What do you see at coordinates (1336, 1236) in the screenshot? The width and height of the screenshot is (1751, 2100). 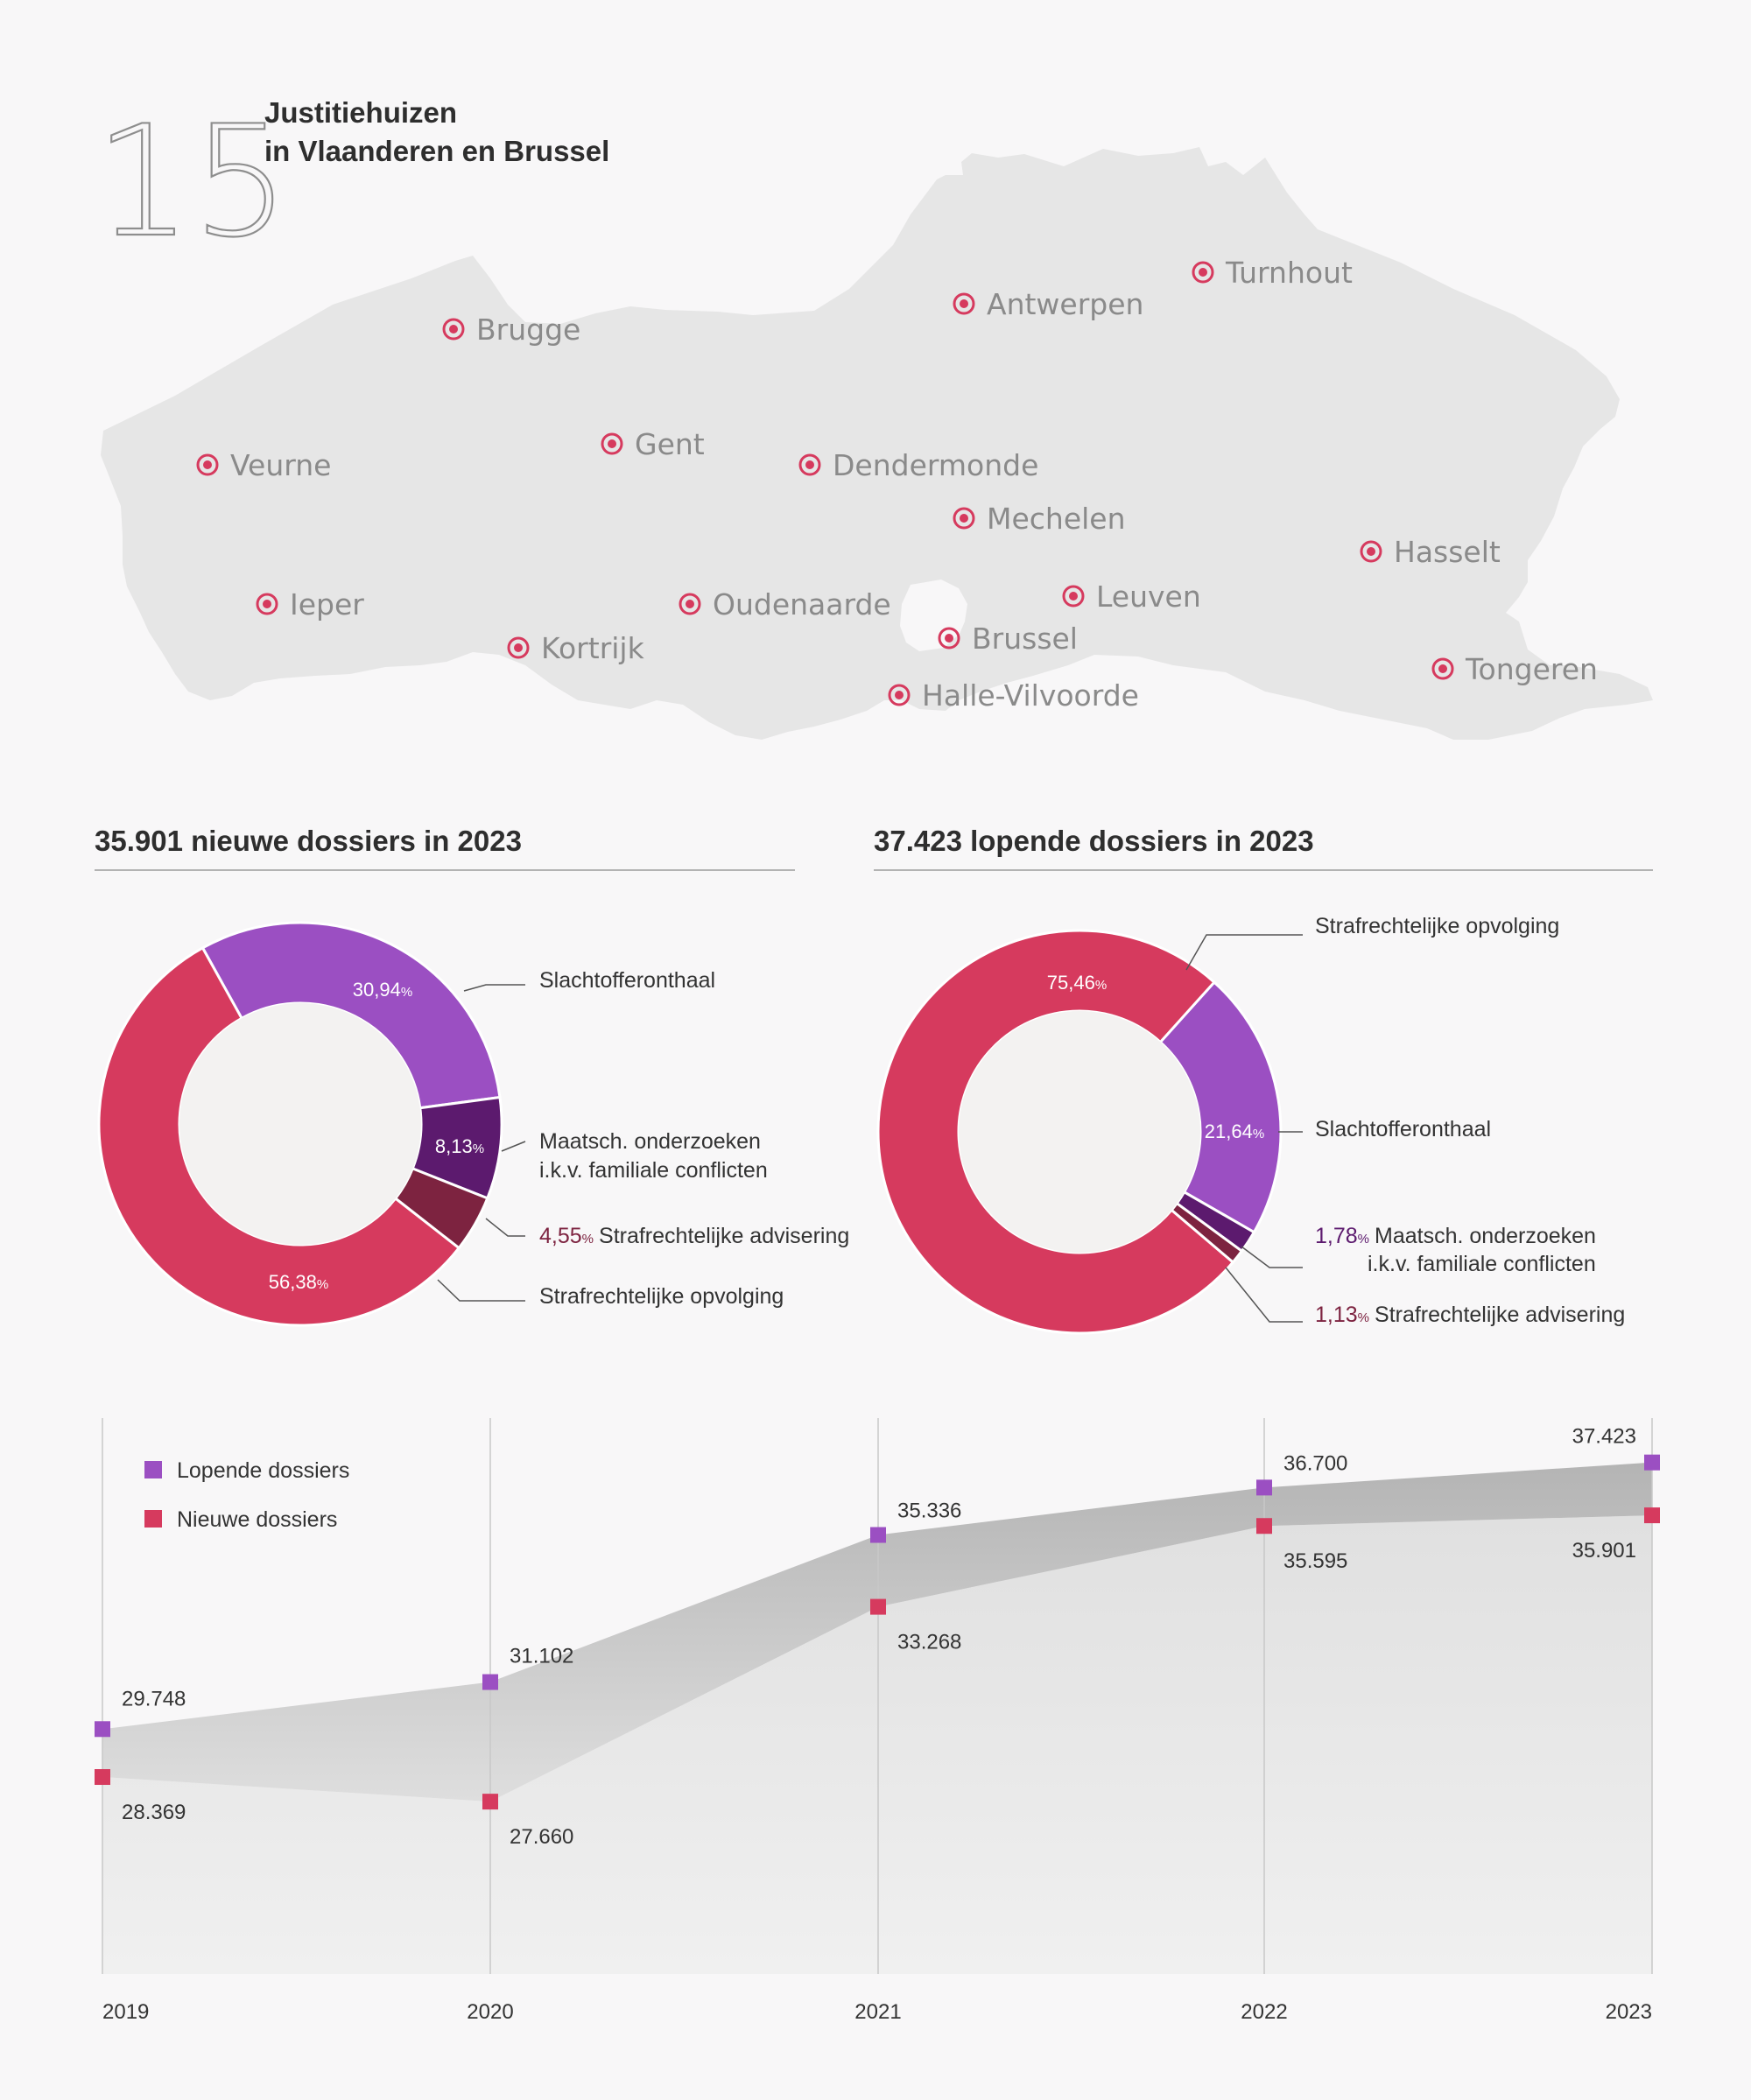 I see `d2-maatsch-value: 1,78` at bounding box center [1336, 1236].